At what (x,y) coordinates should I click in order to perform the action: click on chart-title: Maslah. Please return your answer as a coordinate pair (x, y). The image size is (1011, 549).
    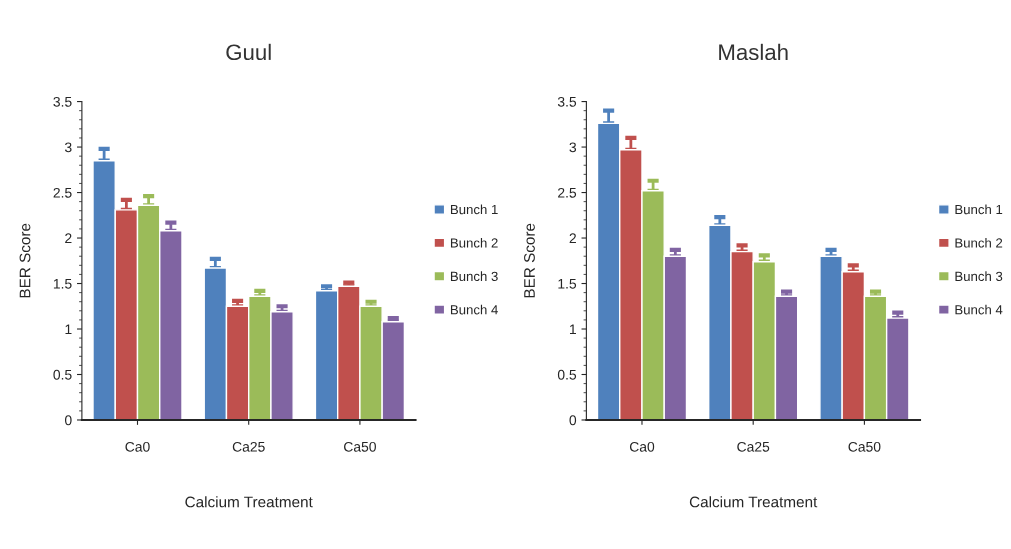
    Looking at the image, I should click on (753, 52).